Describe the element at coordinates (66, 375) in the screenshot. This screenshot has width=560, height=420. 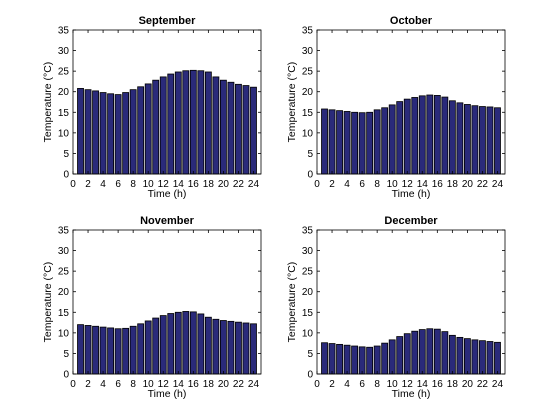
I see `y-tick-label: 0` at that location.